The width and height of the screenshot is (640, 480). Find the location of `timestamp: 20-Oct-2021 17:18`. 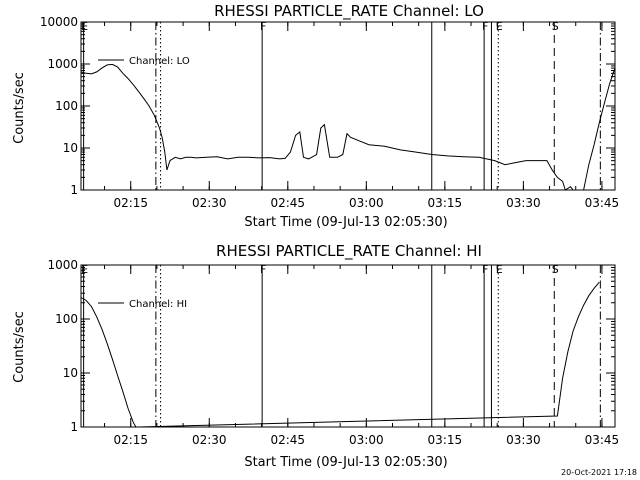

timestamp: 20-Oct-2021 17:18 is located at coordinates (599, 472).